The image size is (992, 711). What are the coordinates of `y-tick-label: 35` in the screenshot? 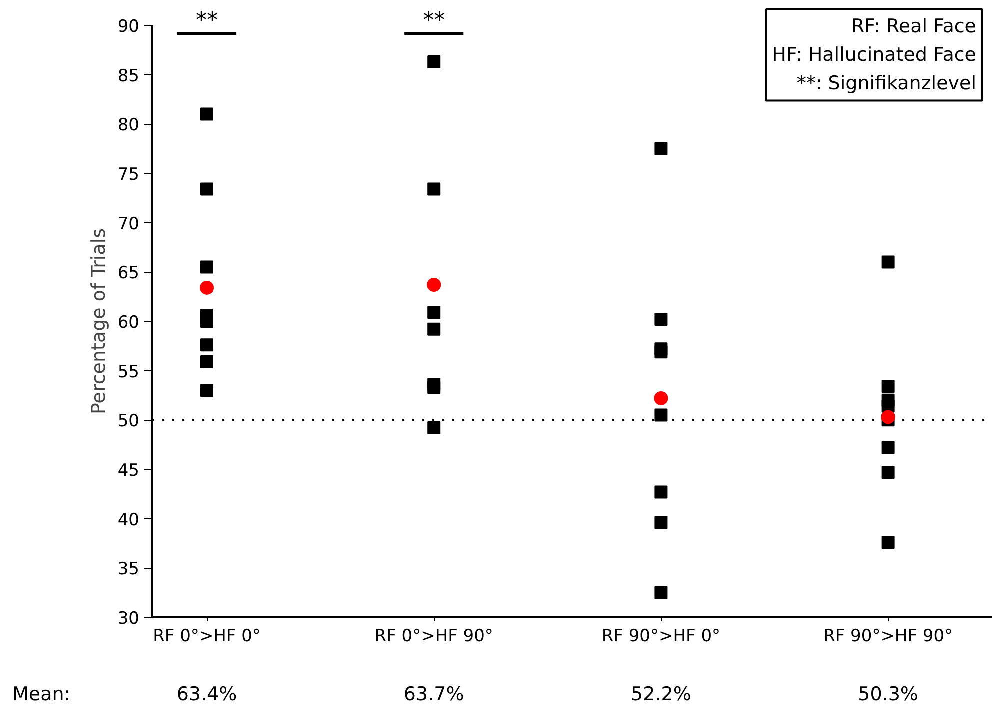 It's located at (129, 570).